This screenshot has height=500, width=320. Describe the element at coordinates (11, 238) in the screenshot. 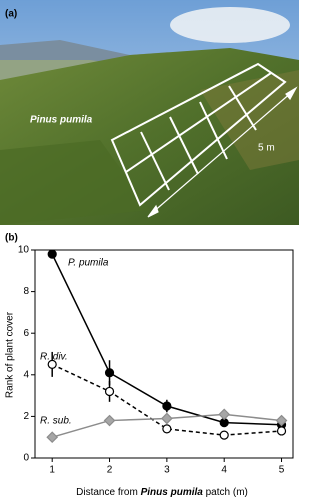

I see `panel-label: (b)` at that location.